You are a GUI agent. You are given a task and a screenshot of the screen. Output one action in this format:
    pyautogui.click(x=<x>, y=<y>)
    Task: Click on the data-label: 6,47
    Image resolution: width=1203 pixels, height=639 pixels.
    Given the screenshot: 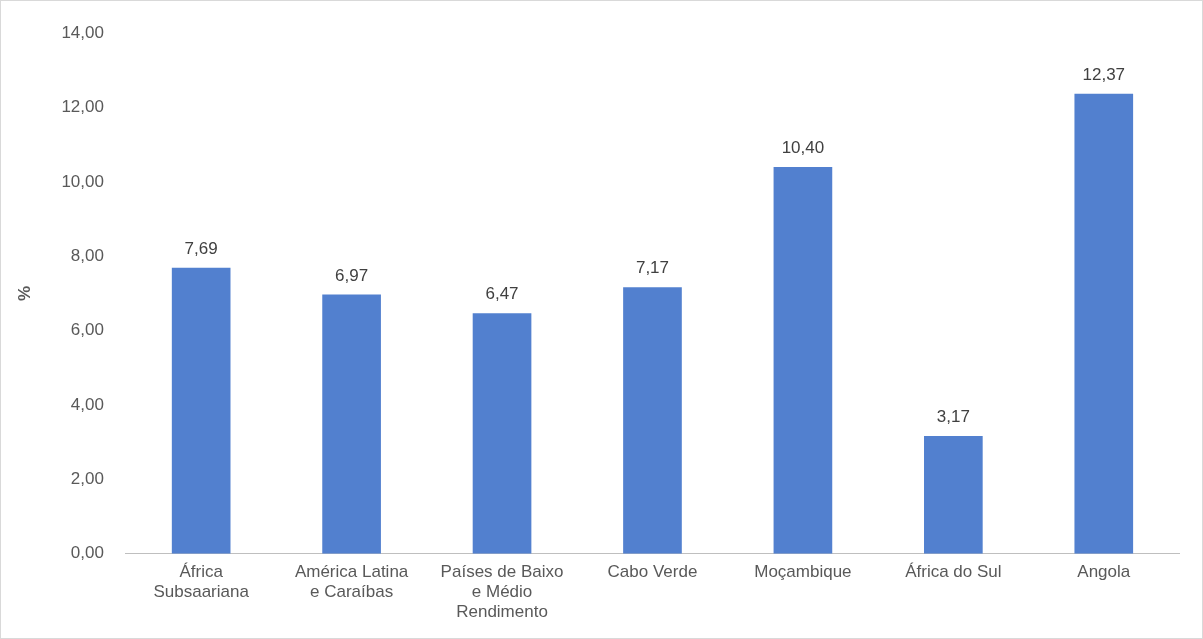 What is the action you would take?
    pyautogui.click(x=502, y=294)
    